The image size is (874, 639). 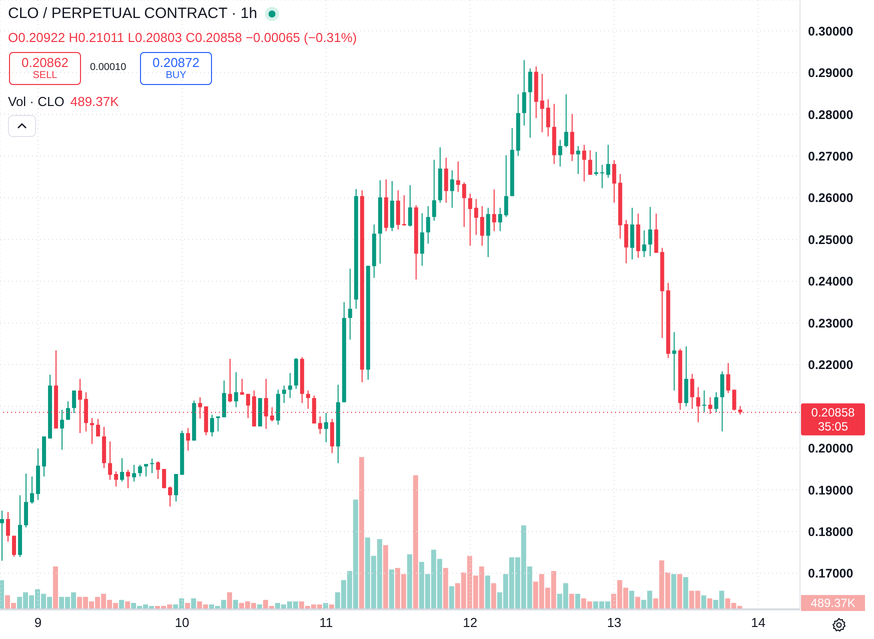 I want to click on y-tick-label: 0.27000, so click(x=831, y=156).